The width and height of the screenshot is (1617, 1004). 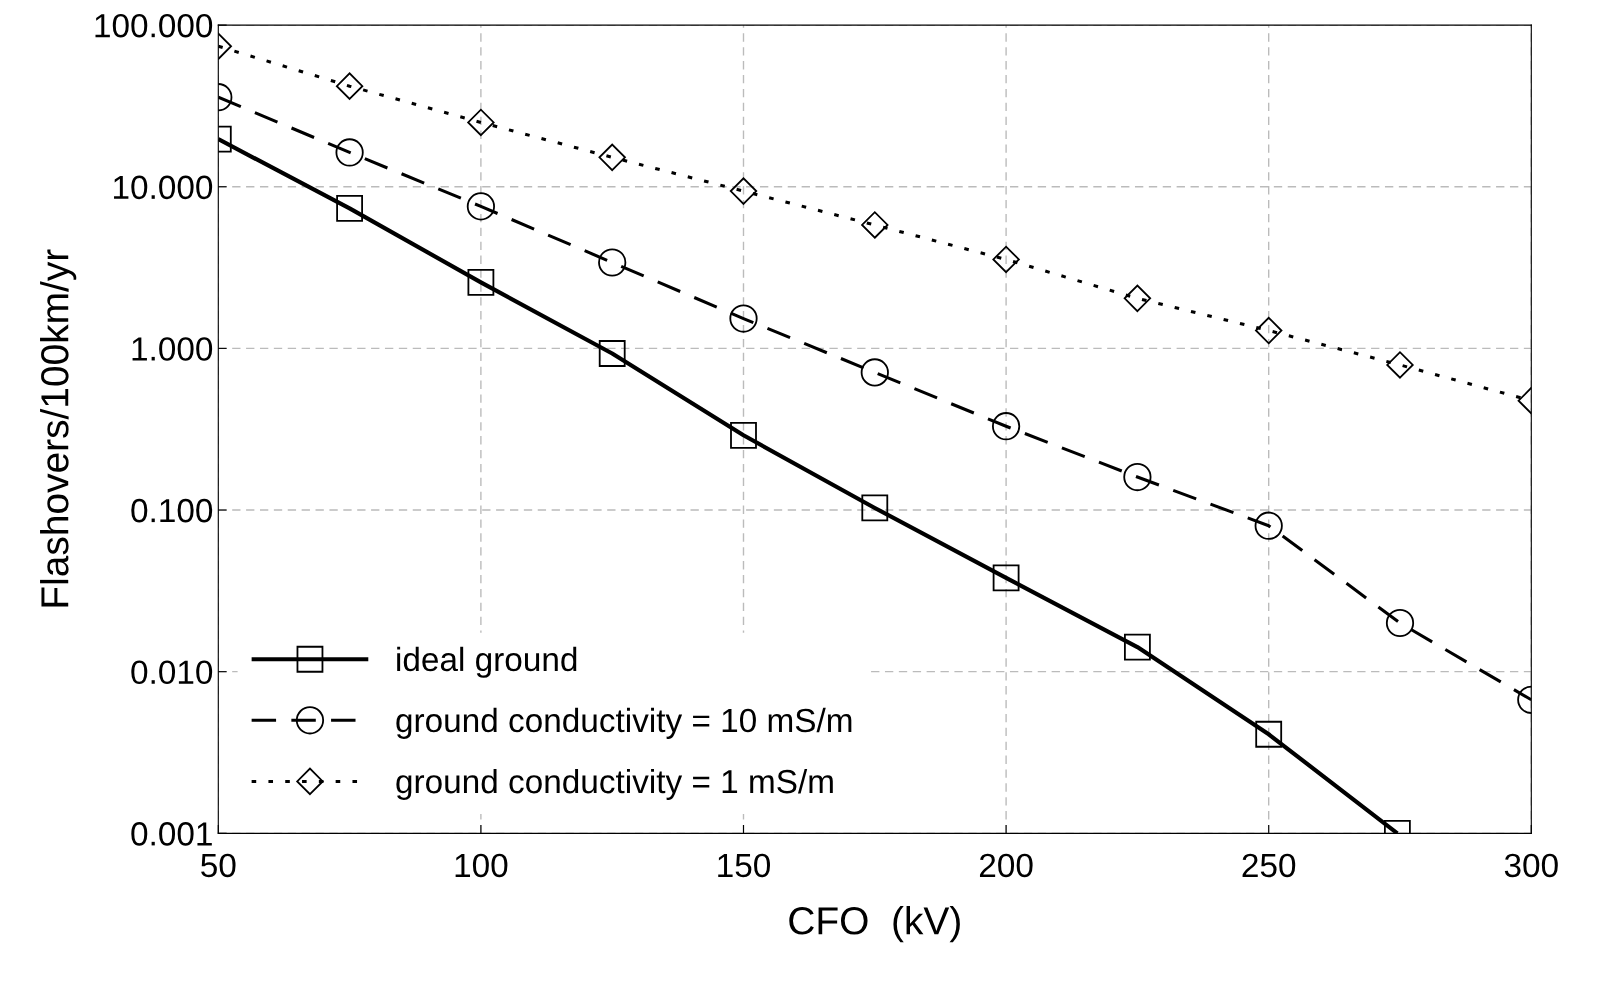 What do you see at coordinates (172, 349) in the screenshot?
I see `y-tick-label: 1.000` at bounding box center [172, 349].